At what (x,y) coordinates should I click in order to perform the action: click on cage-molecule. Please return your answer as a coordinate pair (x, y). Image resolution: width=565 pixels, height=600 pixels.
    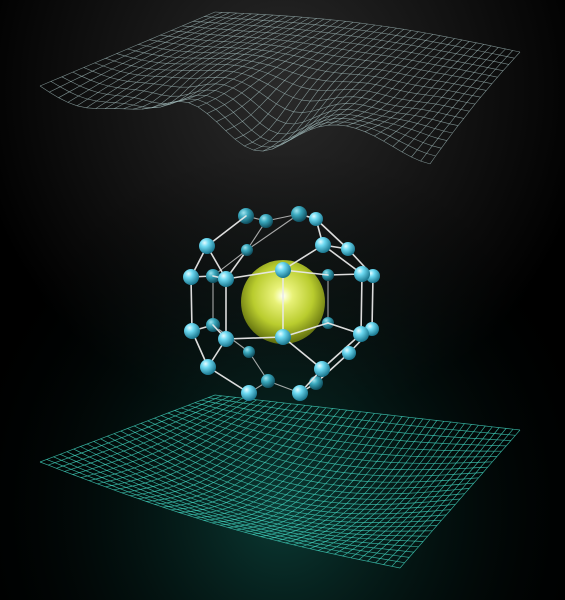
    Looking at the image, I should click on (281, 303).